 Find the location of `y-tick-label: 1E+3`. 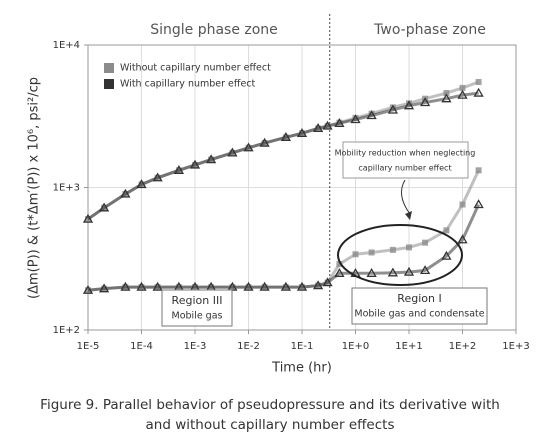

y-tick-label: 1E+3 is located at coordinates (66, 188).